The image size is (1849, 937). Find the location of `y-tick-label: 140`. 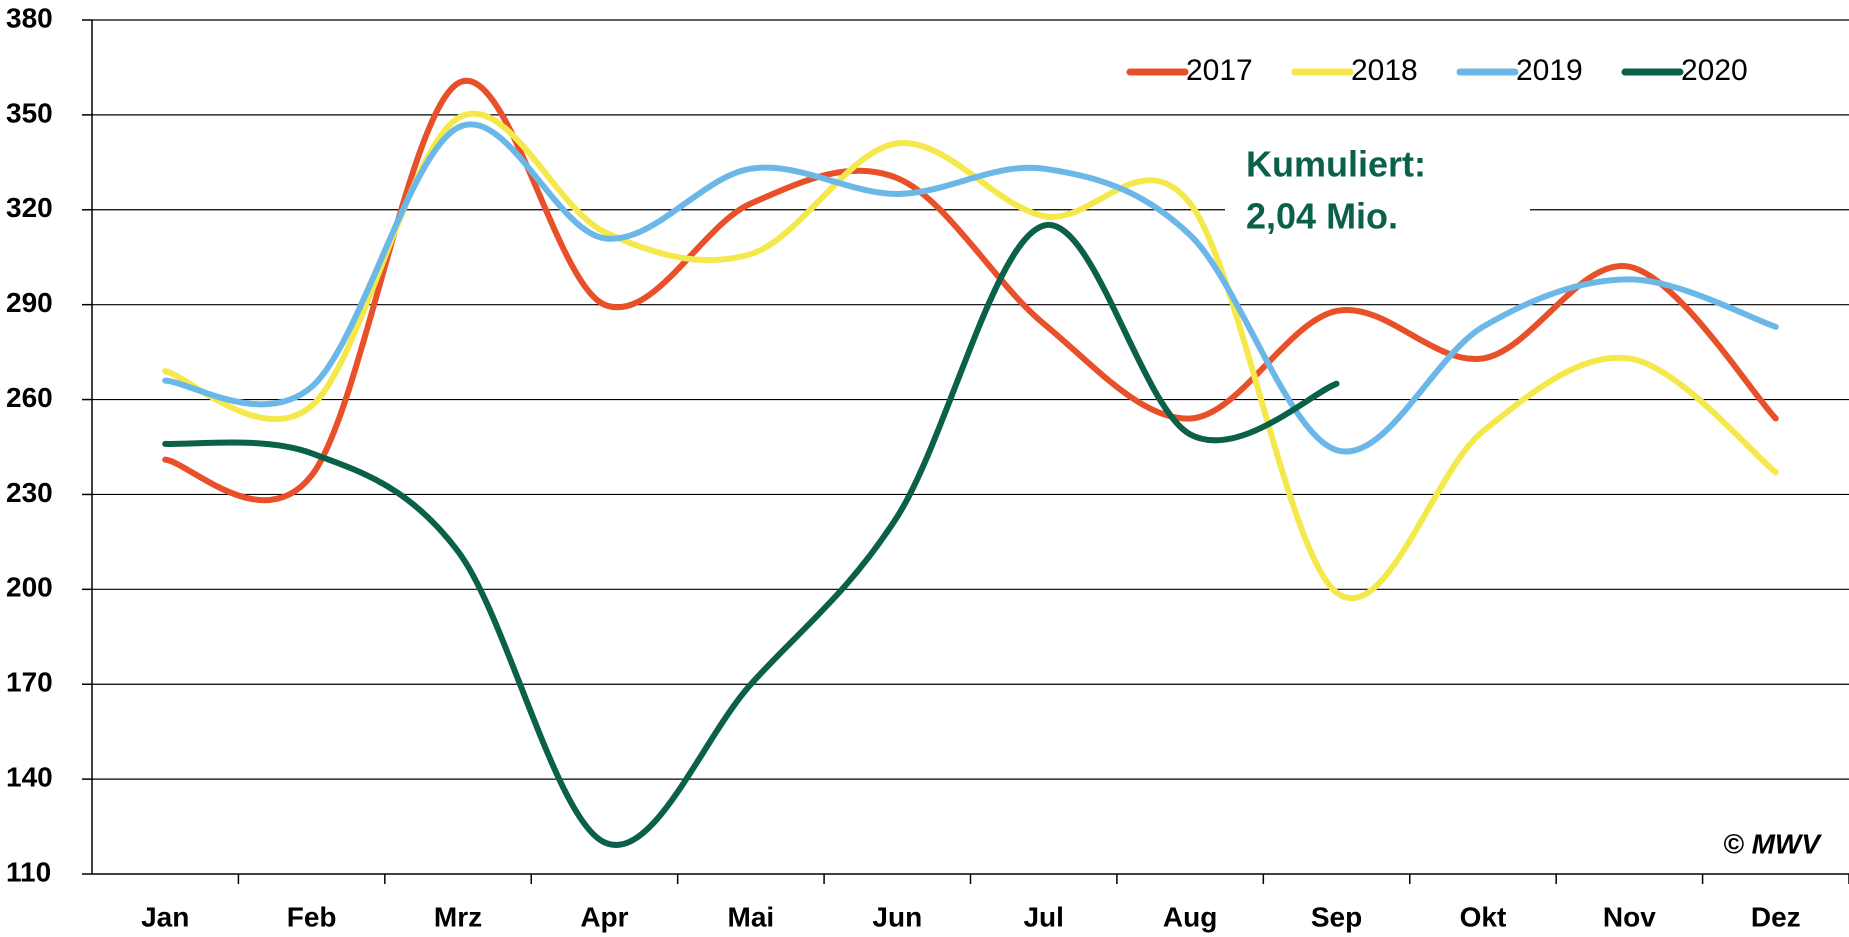

y-tick-label: 140 is located at coordinates (29, 777).